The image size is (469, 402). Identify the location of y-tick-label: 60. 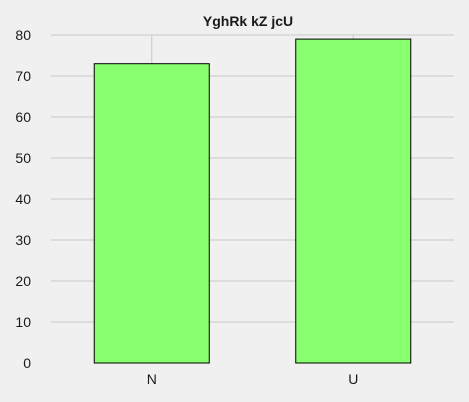
(23, 117).